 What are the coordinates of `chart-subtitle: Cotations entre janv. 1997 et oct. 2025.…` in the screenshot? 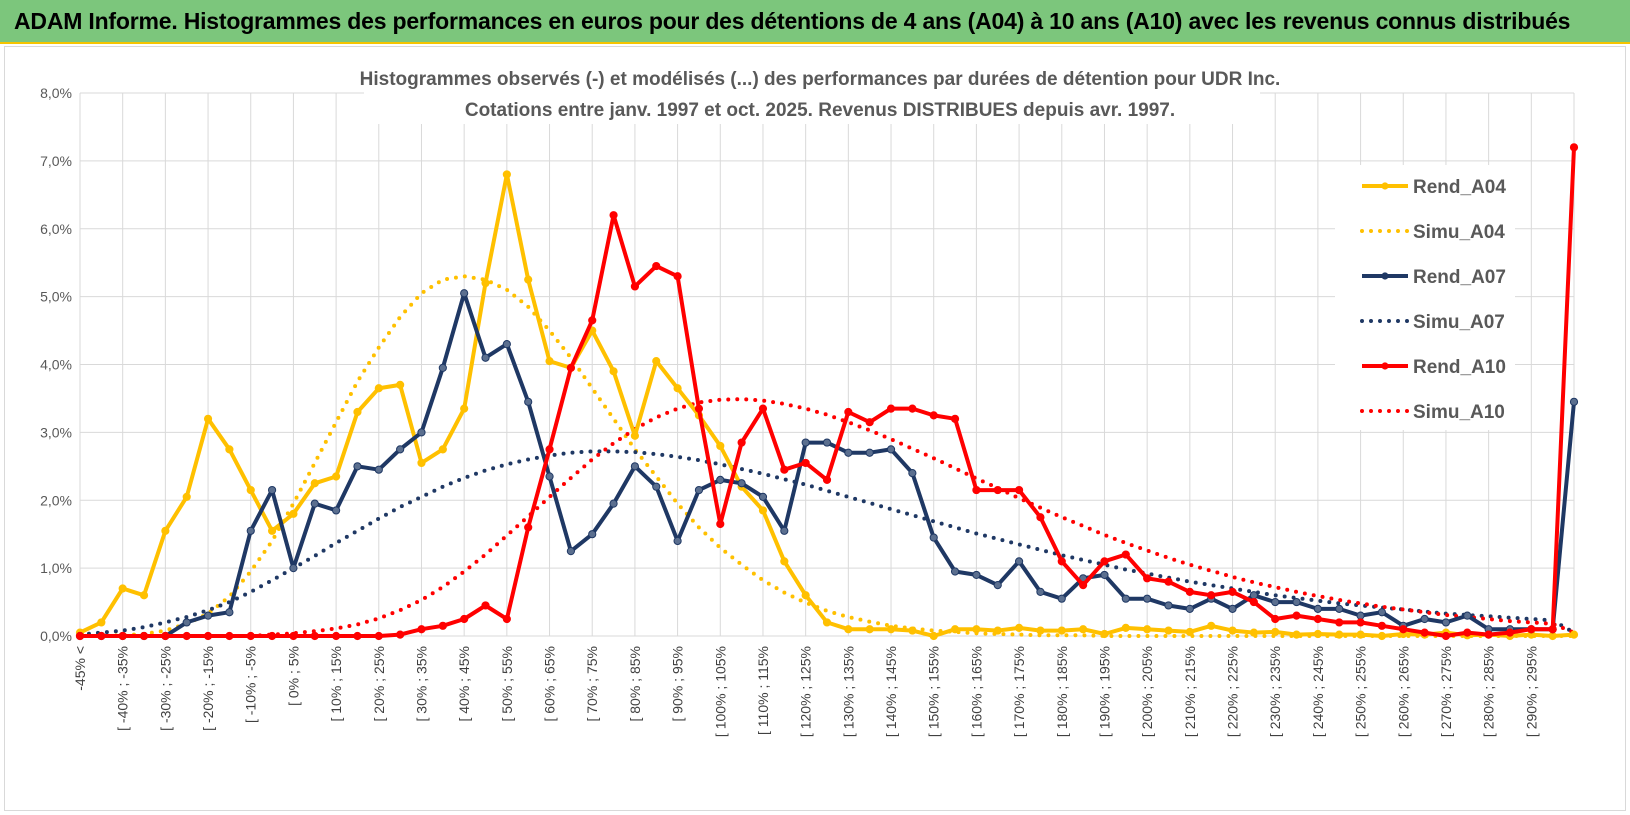 It's located at (820, 110).